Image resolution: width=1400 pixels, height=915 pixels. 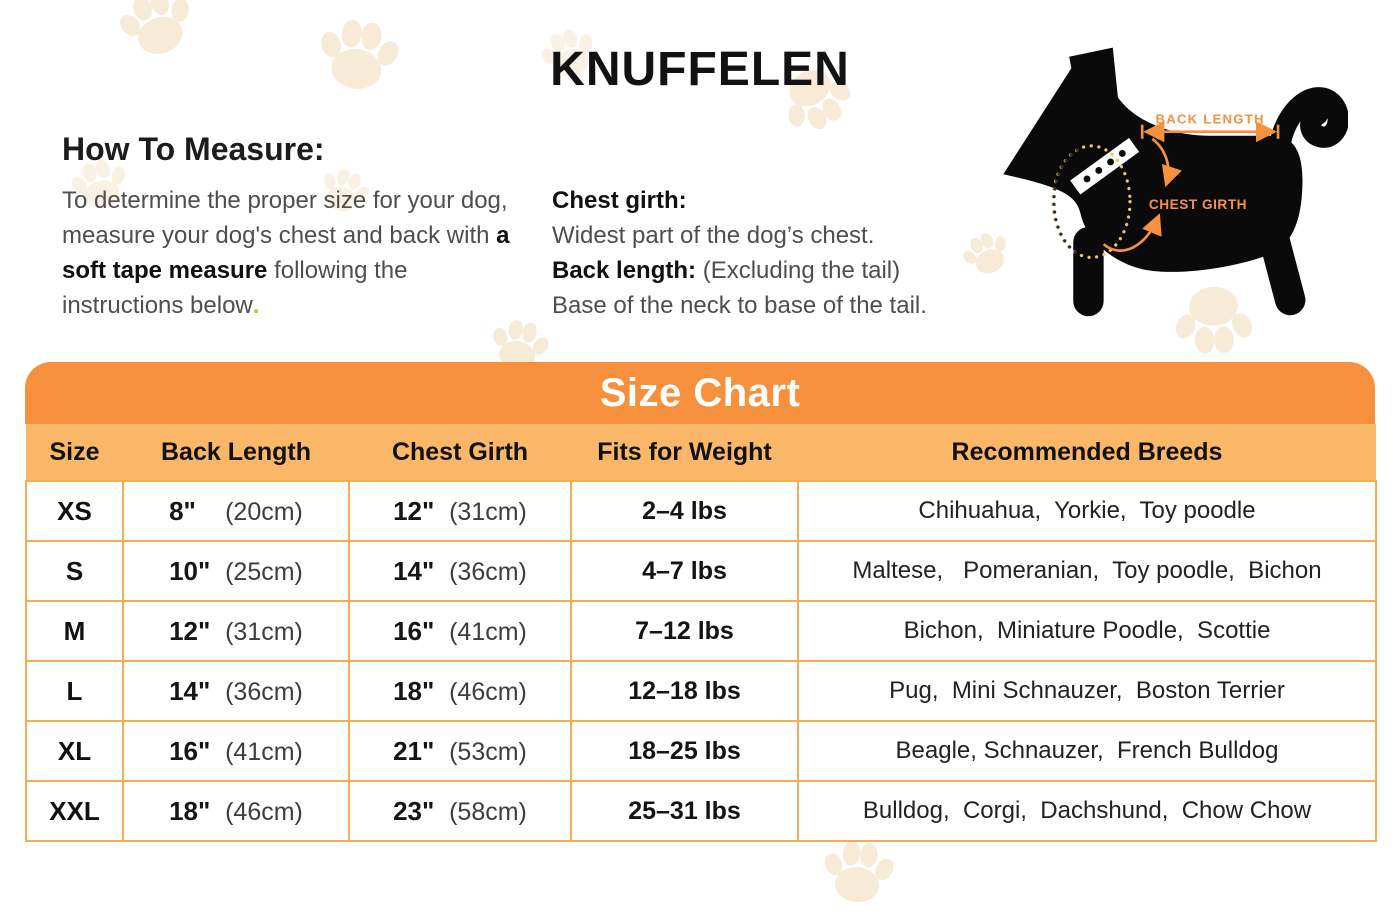 I want to click on weight-cell: 4–7 lbs, so click(x=684, y=571).